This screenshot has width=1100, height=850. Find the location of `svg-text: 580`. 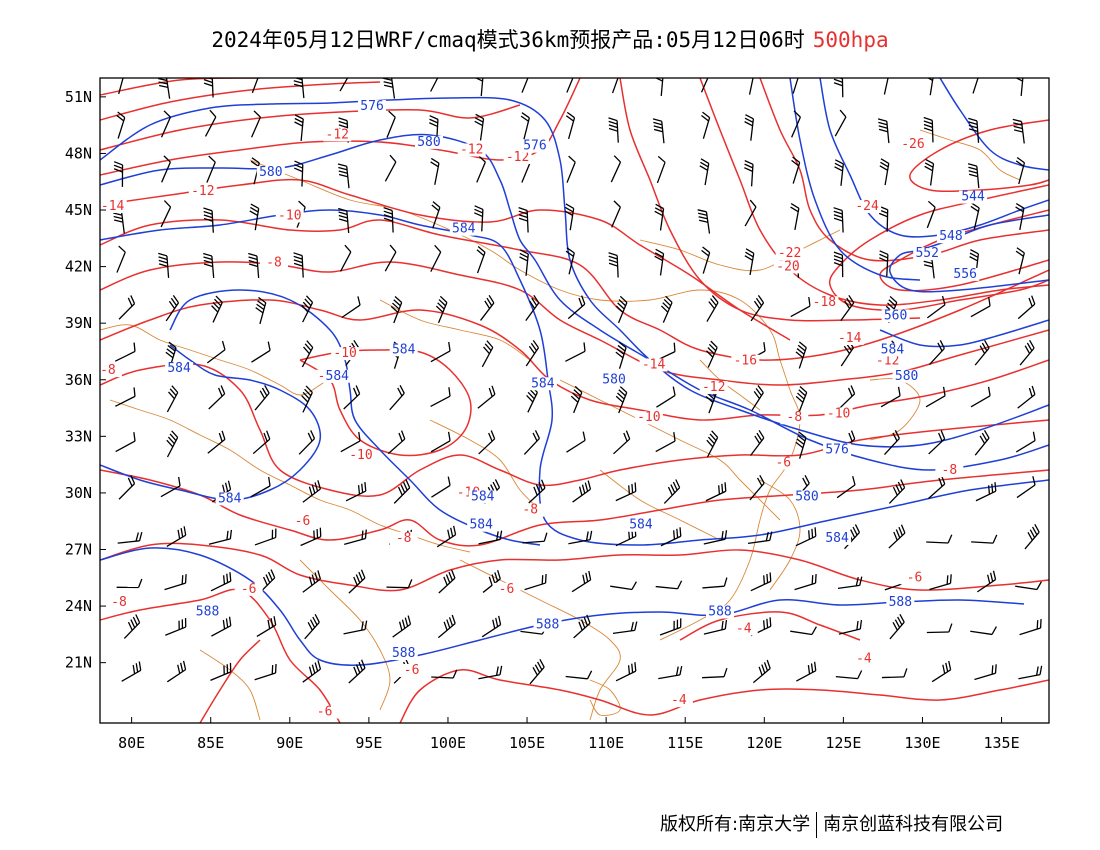

svg-text: 580 is located at coordinates (906, 376).